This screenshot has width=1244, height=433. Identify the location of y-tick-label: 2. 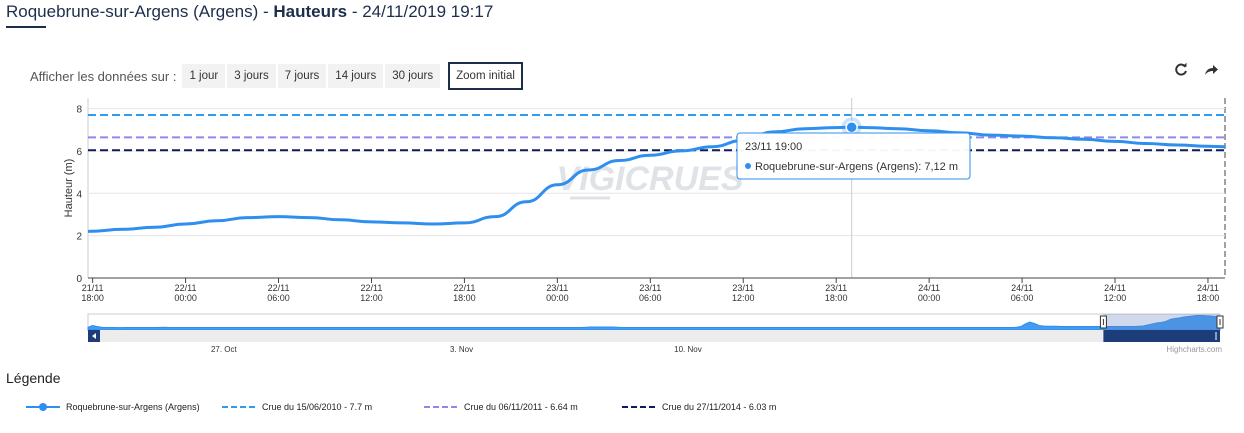
(79, 237).